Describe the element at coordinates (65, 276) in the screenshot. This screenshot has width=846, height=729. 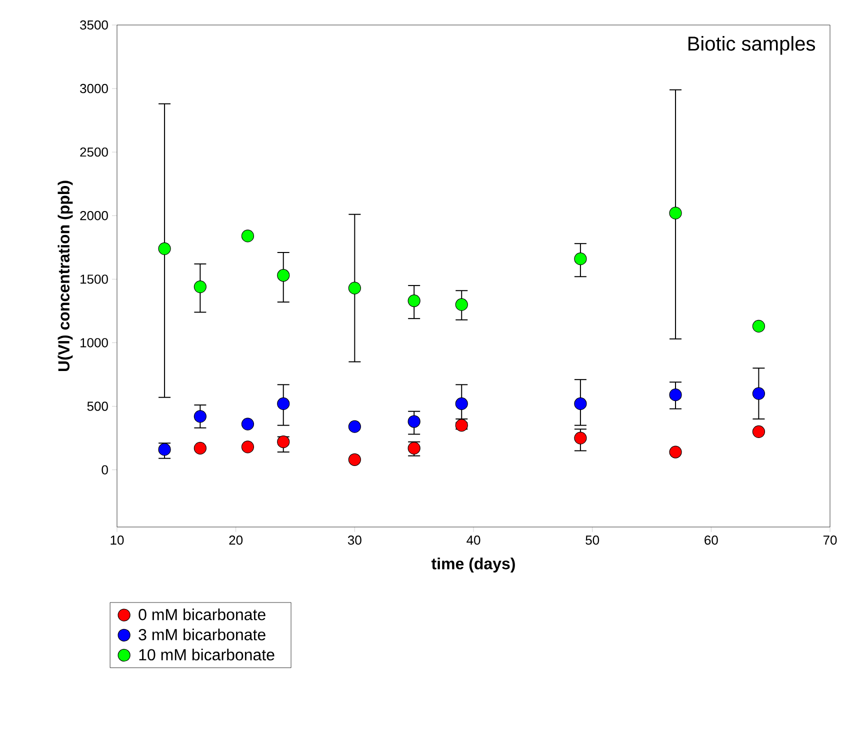
I see `y-axis-title: U(VI) concentration (ppb)` at that location.